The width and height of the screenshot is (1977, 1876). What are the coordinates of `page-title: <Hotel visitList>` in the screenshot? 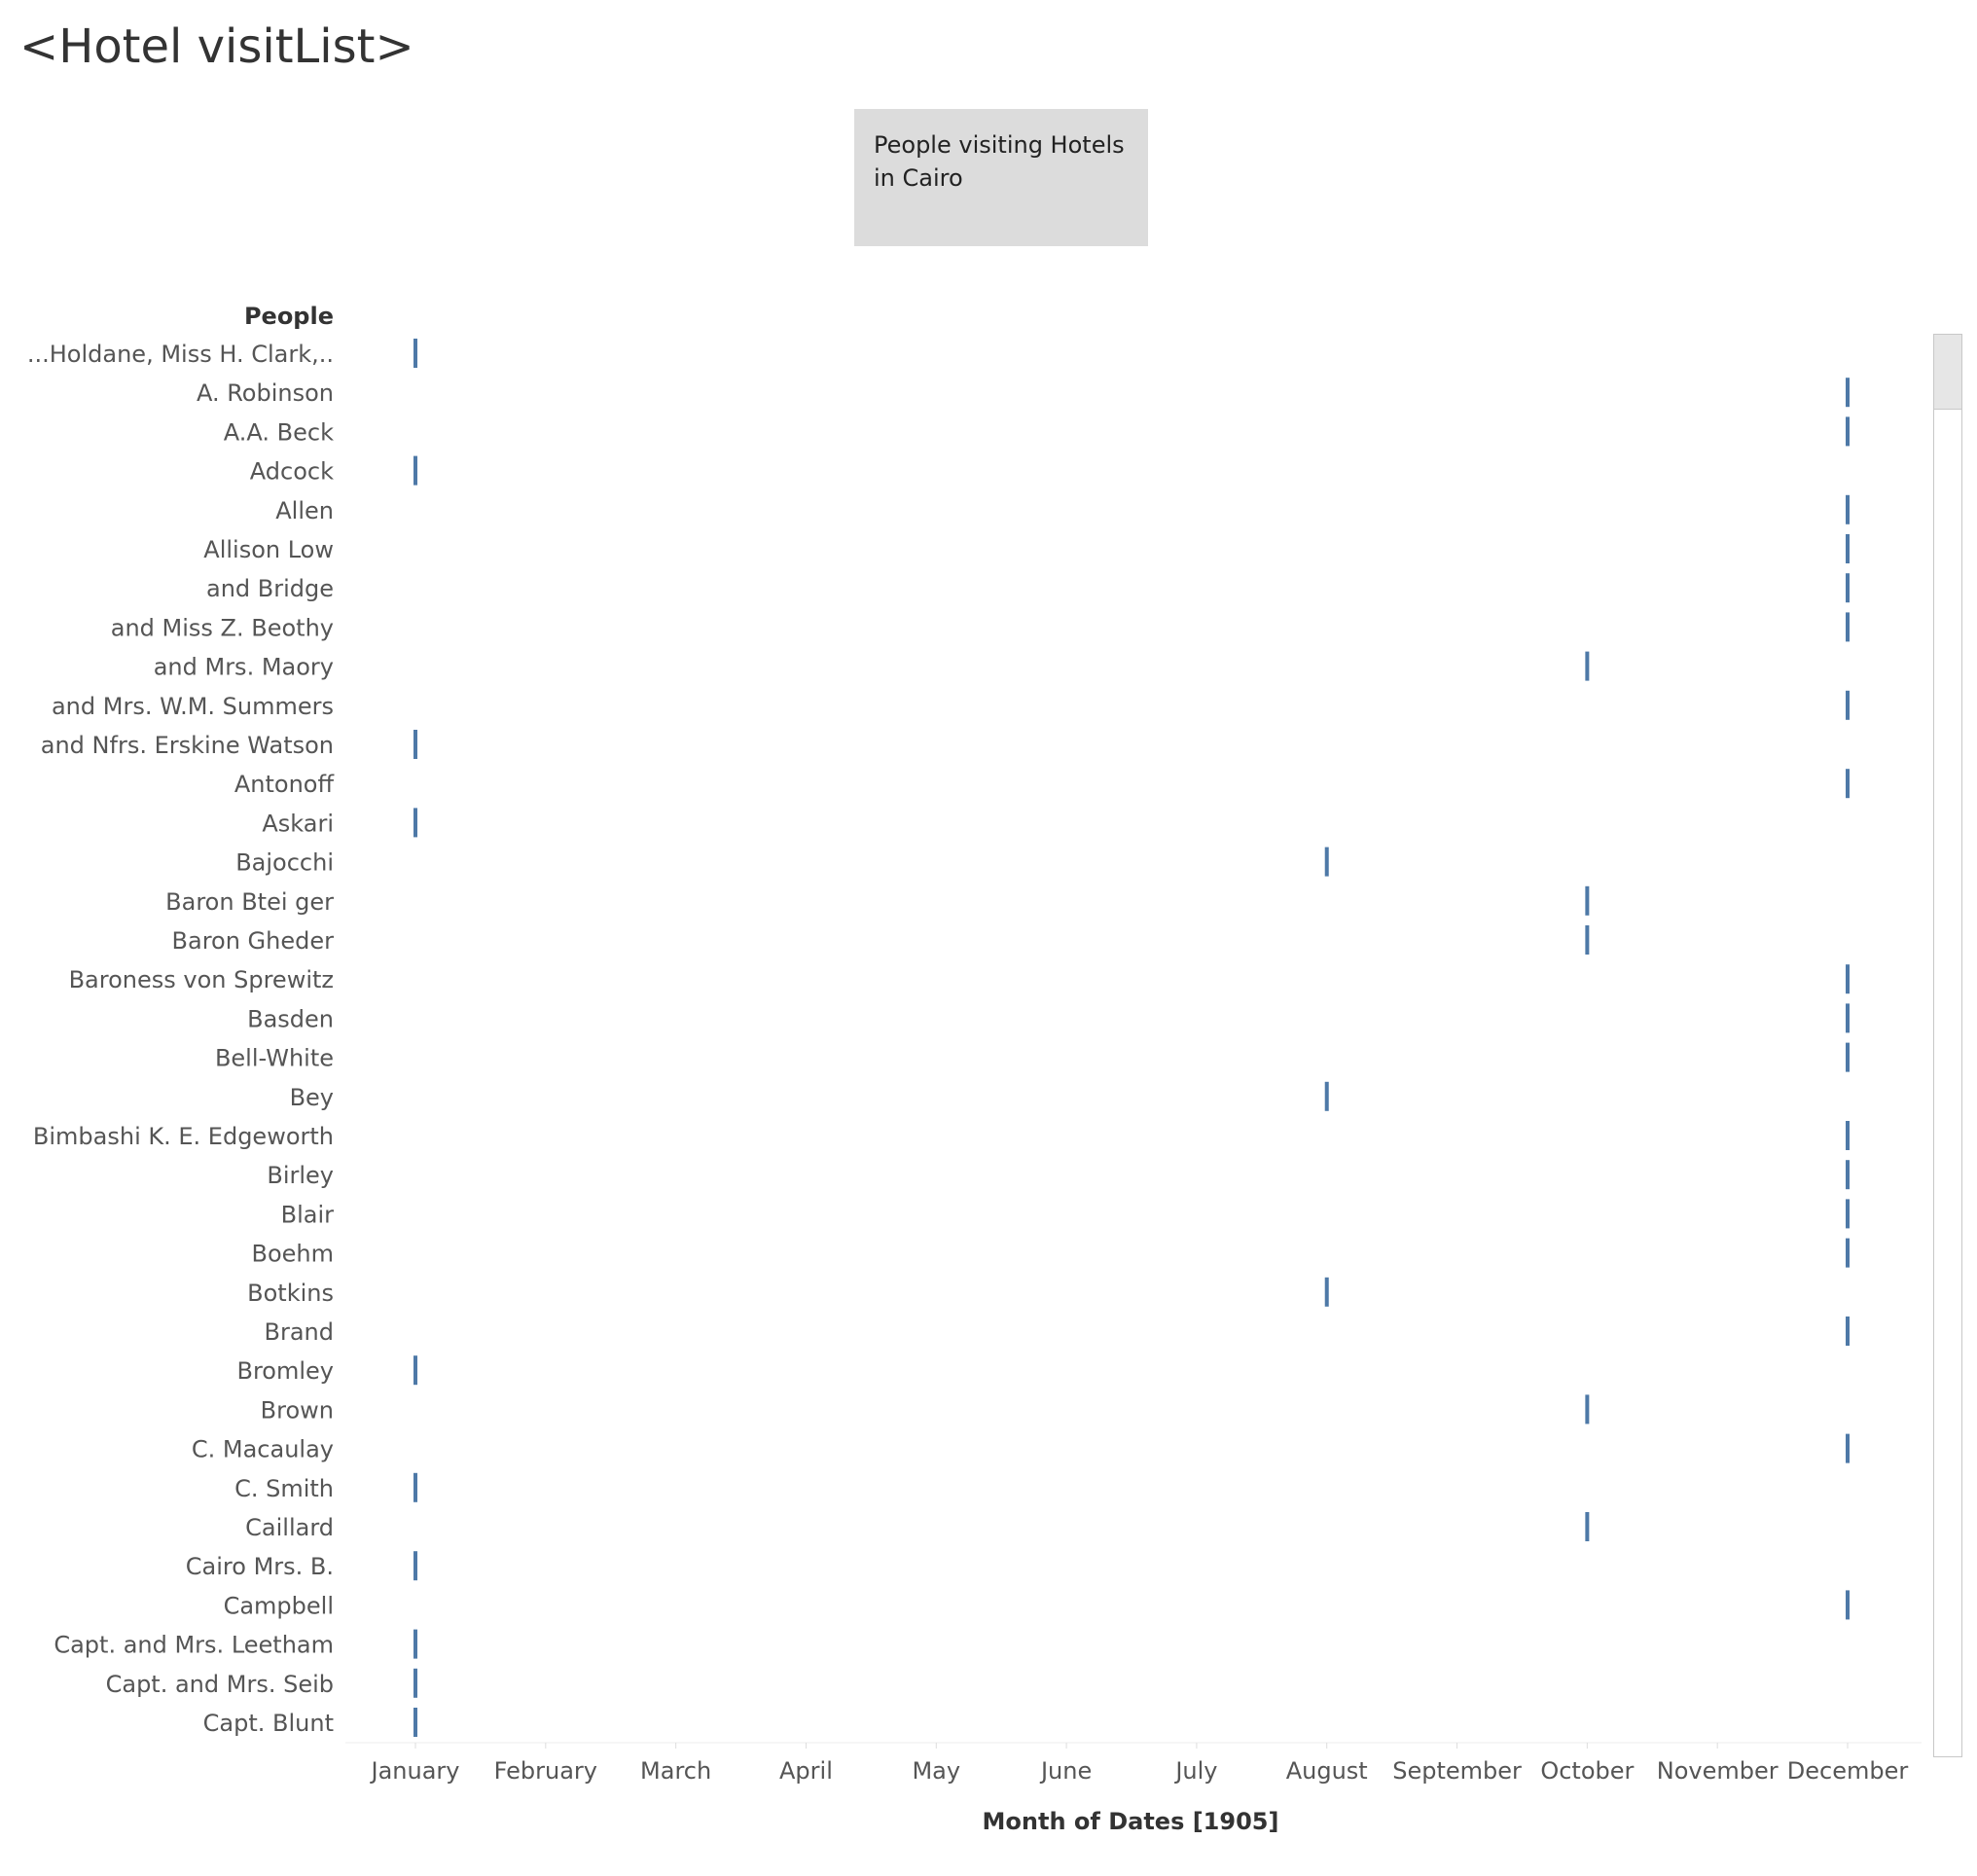 It's located at (216, 46).